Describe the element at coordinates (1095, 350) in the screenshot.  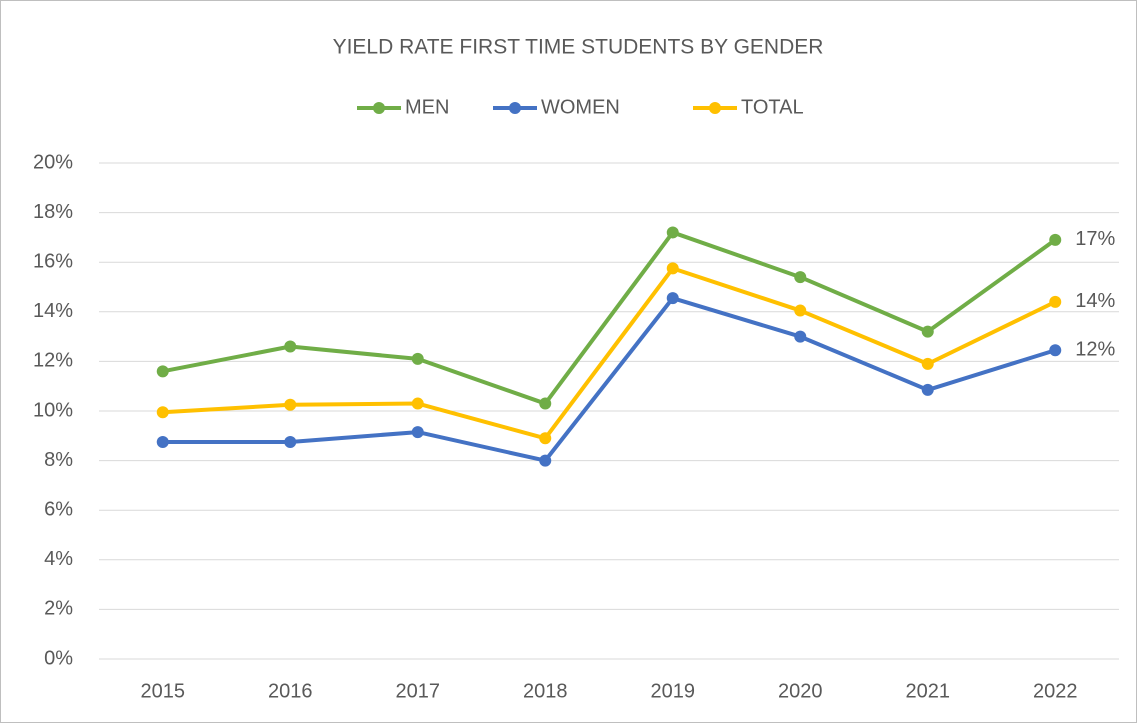
I see `data-label: 12%` at that location.